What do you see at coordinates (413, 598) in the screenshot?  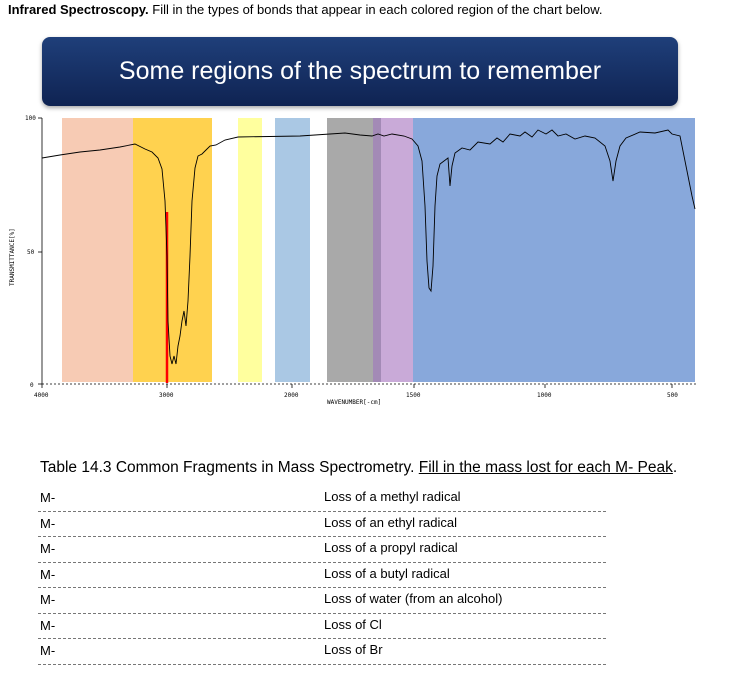 I see `loss-description: Loss of water (from an alcohol)` at bounding box center [413, 598].